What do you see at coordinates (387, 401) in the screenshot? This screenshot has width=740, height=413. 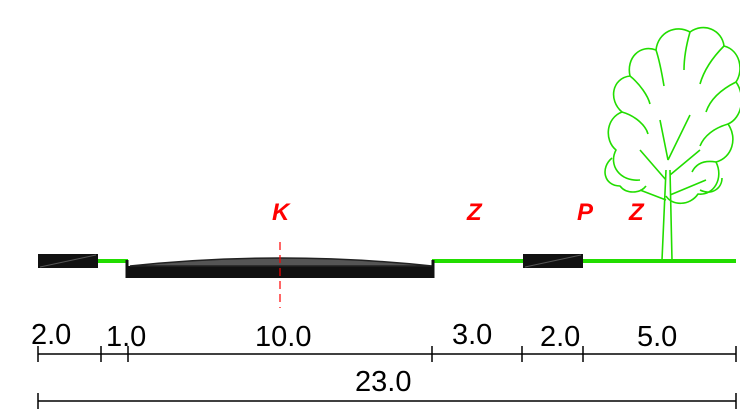 I see `dimension-line-total` at bounding box center [387, 401].